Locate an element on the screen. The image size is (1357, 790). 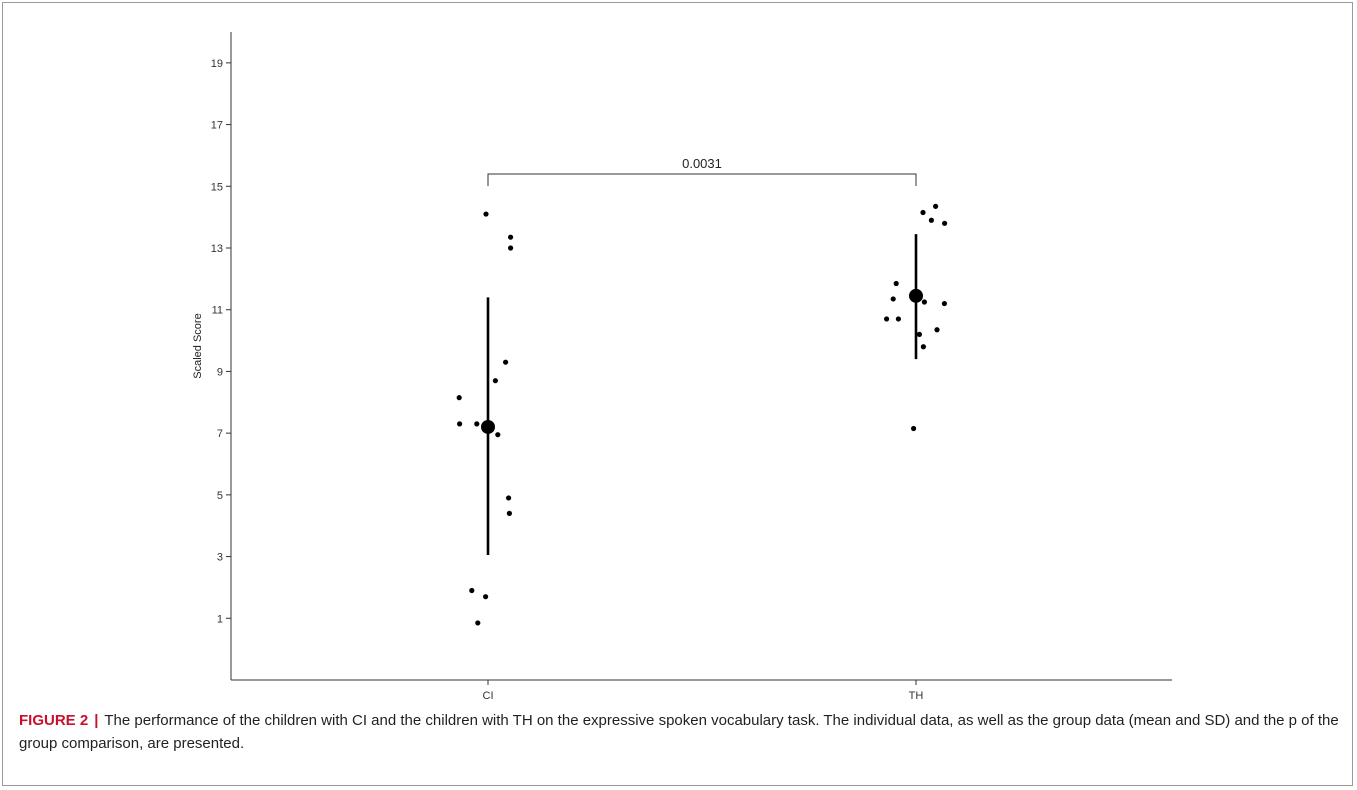
bracket-line is located at coordinates (702, 179).